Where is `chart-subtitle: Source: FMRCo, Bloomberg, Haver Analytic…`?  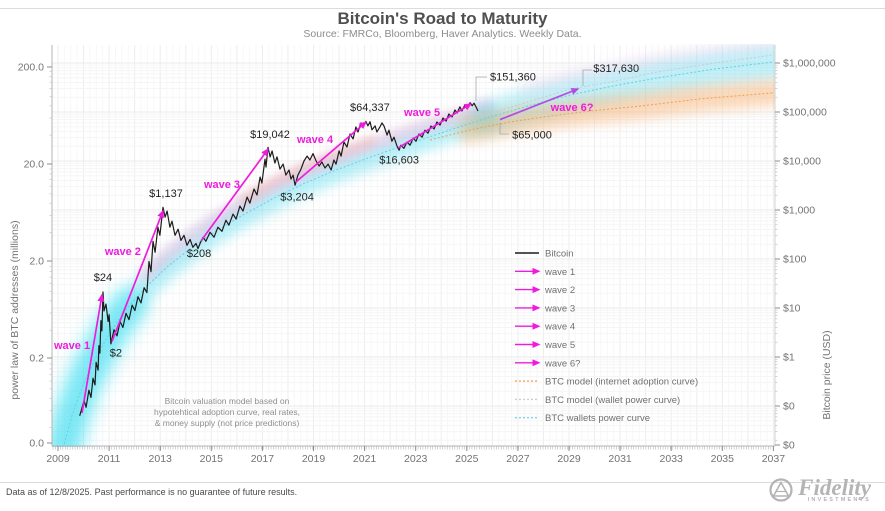
chart-subtitle: Source: FMRCo, Bloomberg, Haver Analytic… is located at coordinates (442, 34).